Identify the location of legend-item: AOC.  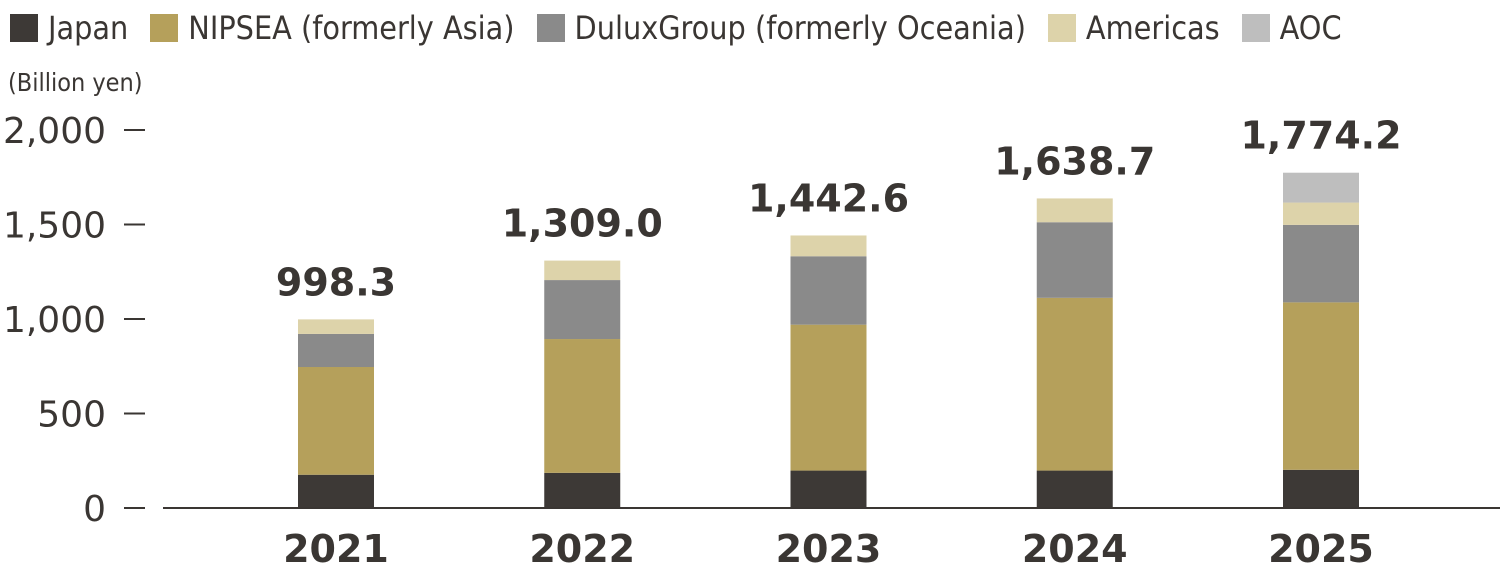
(1291, 28).